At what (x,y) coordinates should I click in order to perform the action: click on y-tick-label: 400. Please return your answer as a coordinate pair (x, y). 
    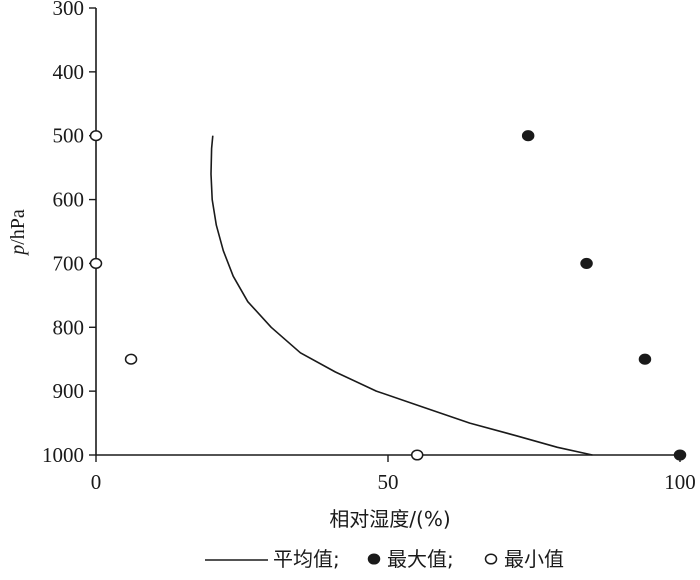
    Looking at the image, I should click on (69, 72).